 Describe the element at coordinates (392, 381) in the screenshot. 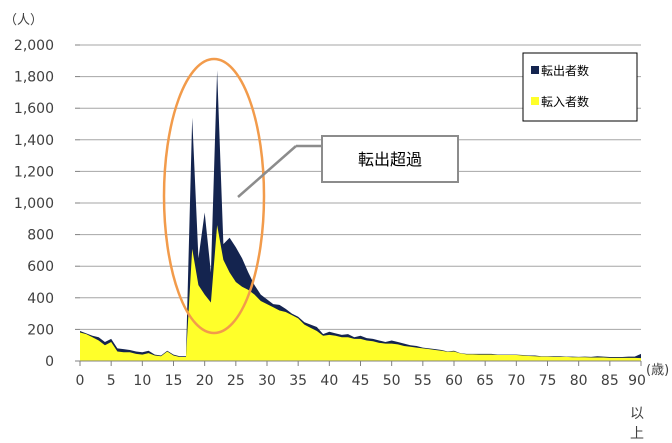

I see `x-tick-label-10: 50` at that location.